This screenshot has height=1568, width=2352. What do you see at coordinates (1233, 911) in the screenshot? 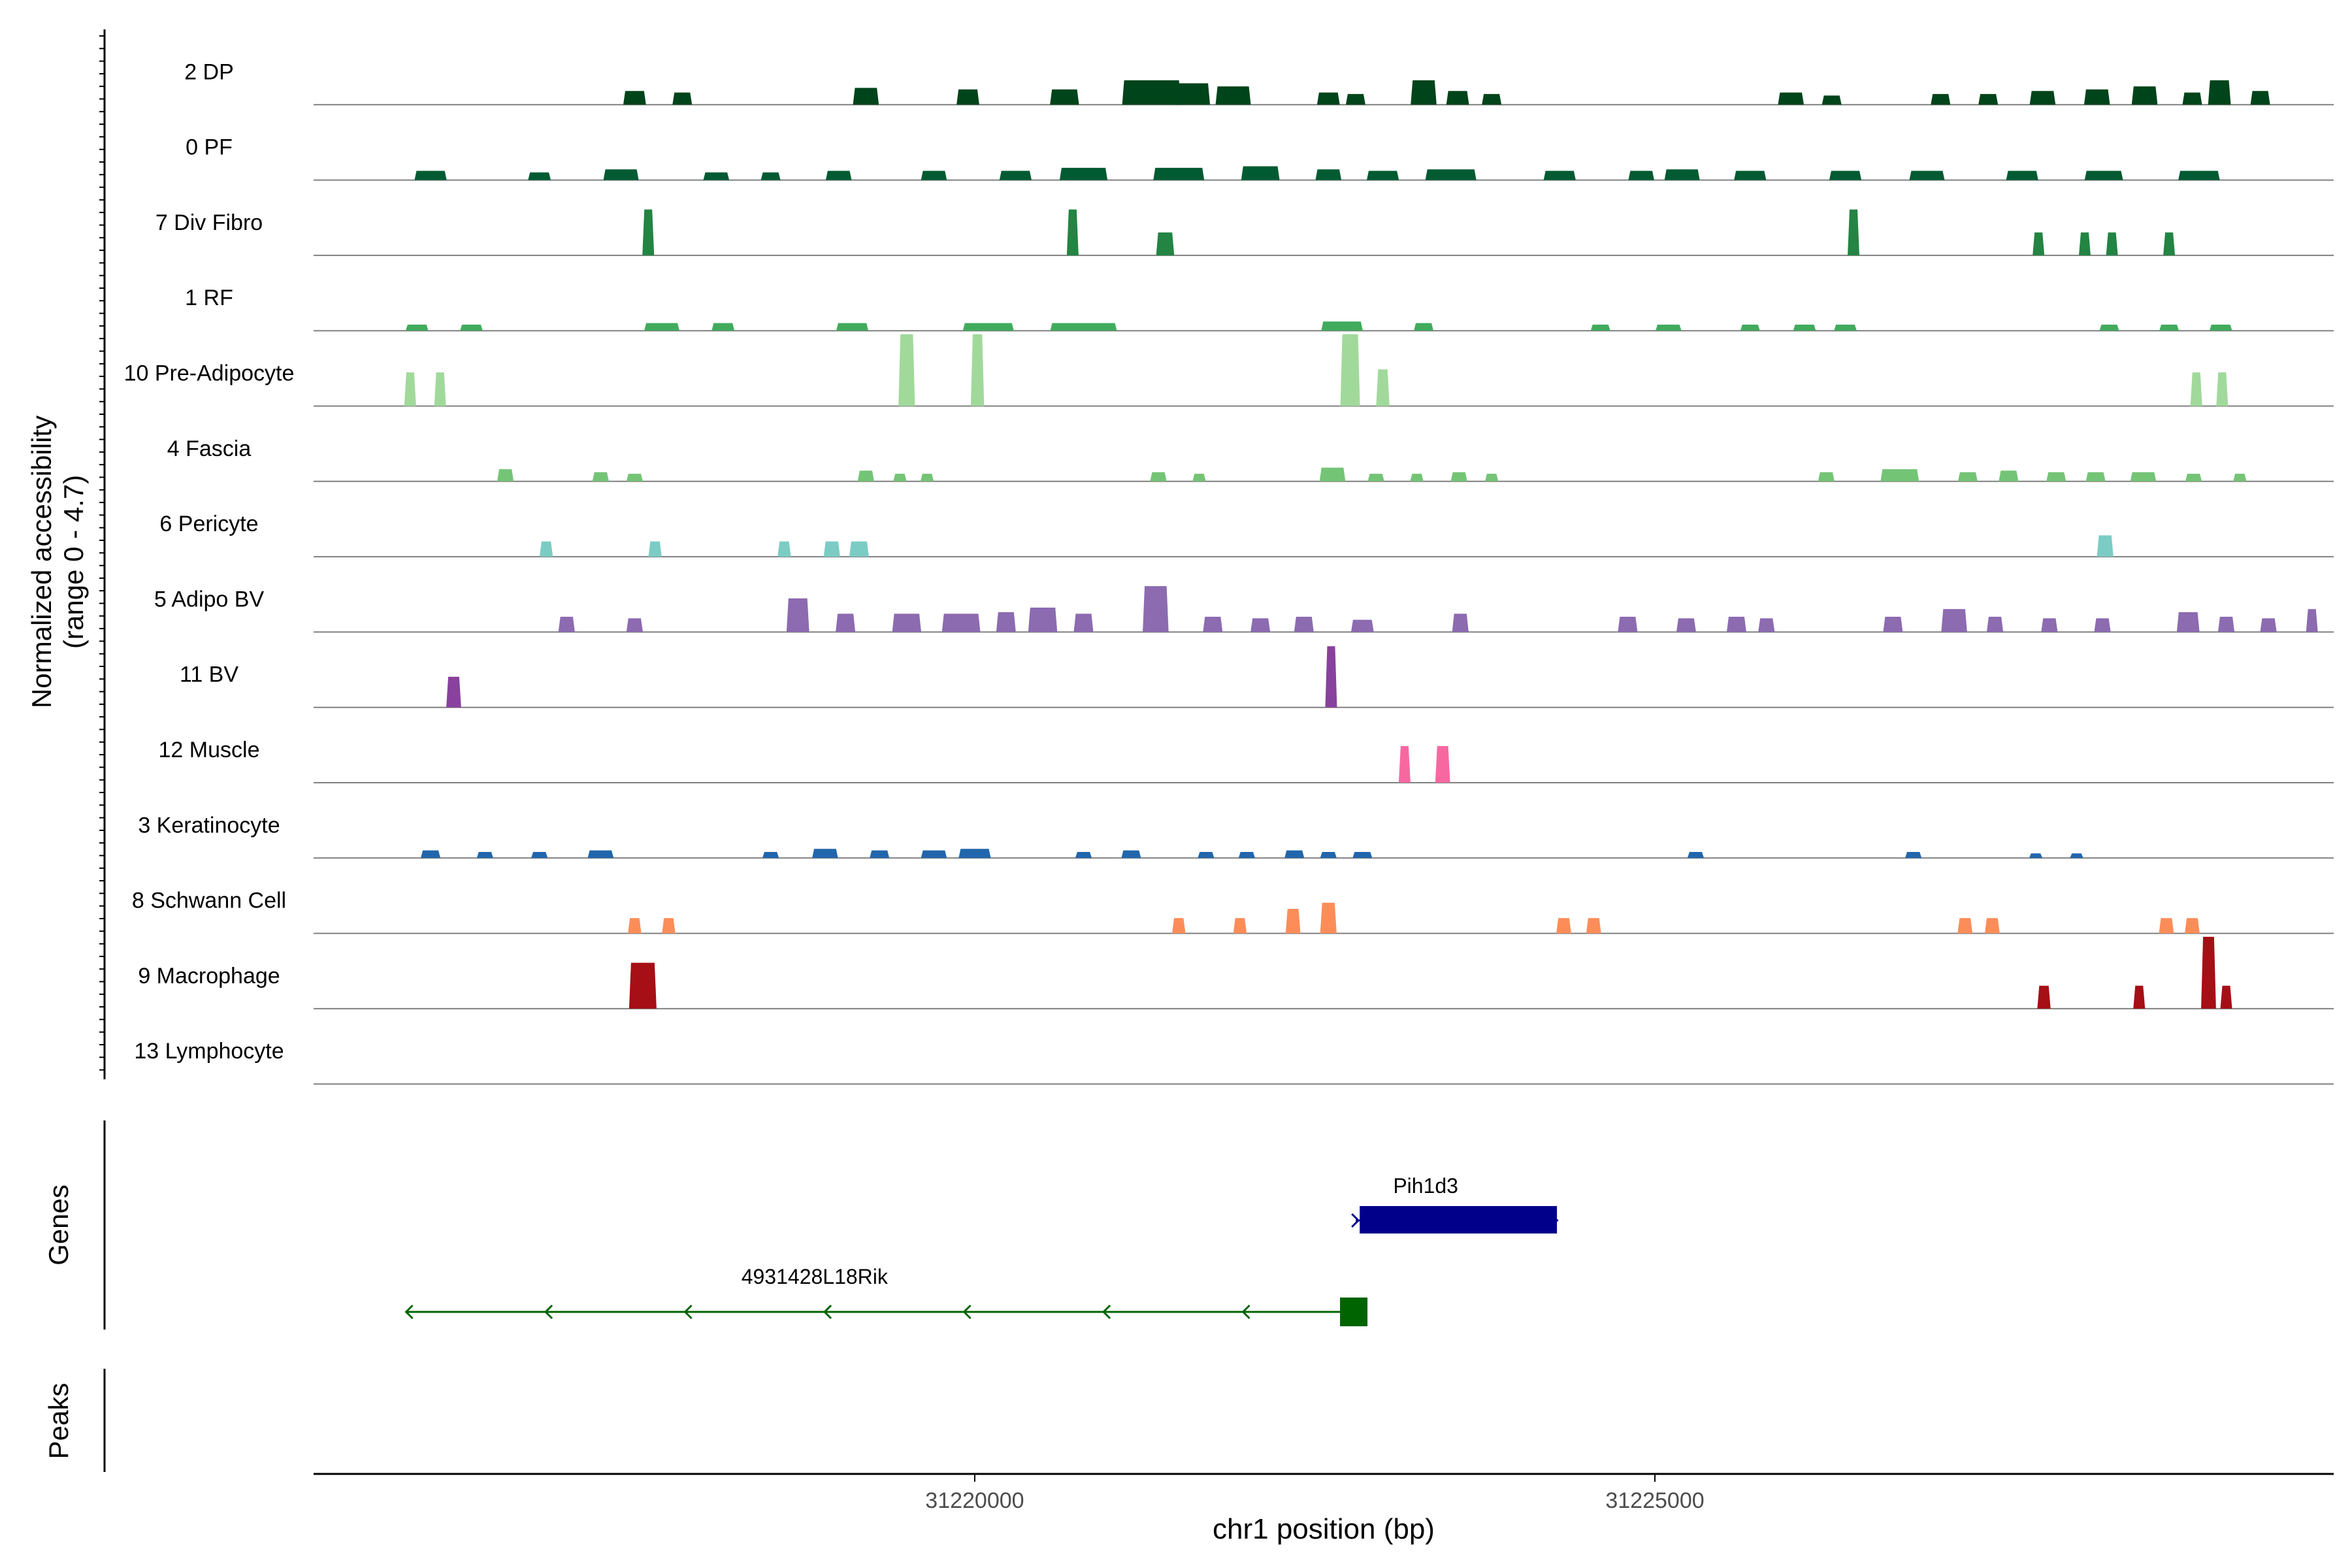
I see `track-8-schwann-cell: 8 Schwann Cell` at bounding box center [1233, 911].